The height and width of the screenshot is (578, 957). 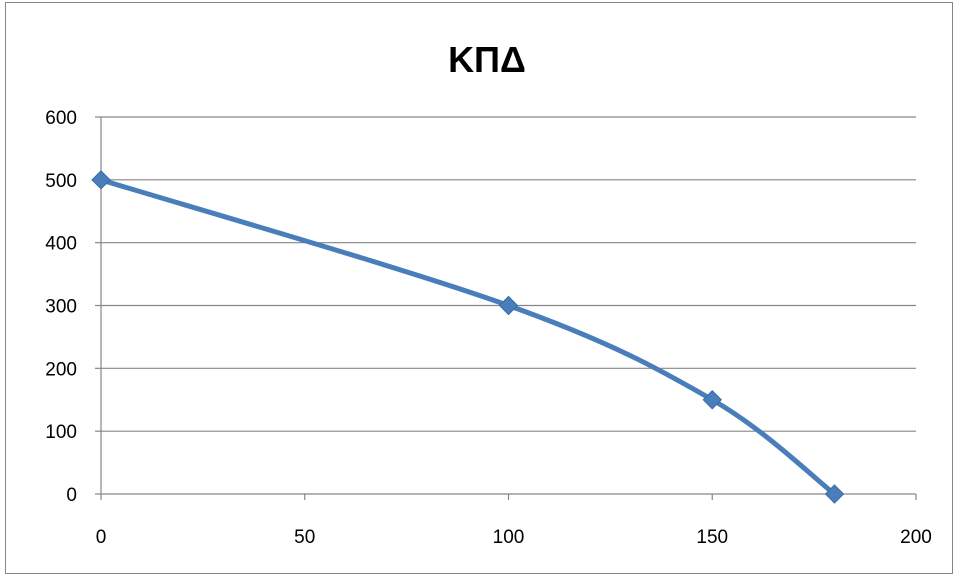 What do you see at coordinates (304, 537) in the screenshot?
I see `x-tick-label-50: 50` at bounding box center [304, 537].